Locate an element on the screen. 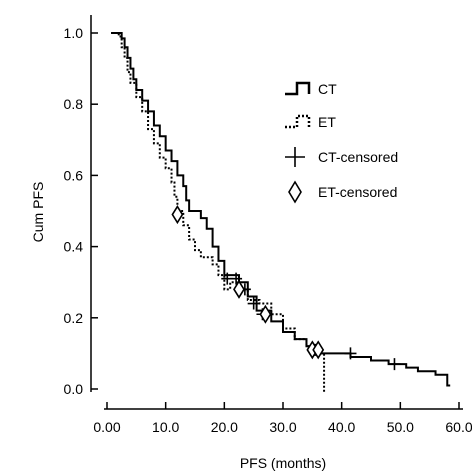 The image size is (472, 475). y-tick-label: 0.6 is located at coordinates (74, 175).